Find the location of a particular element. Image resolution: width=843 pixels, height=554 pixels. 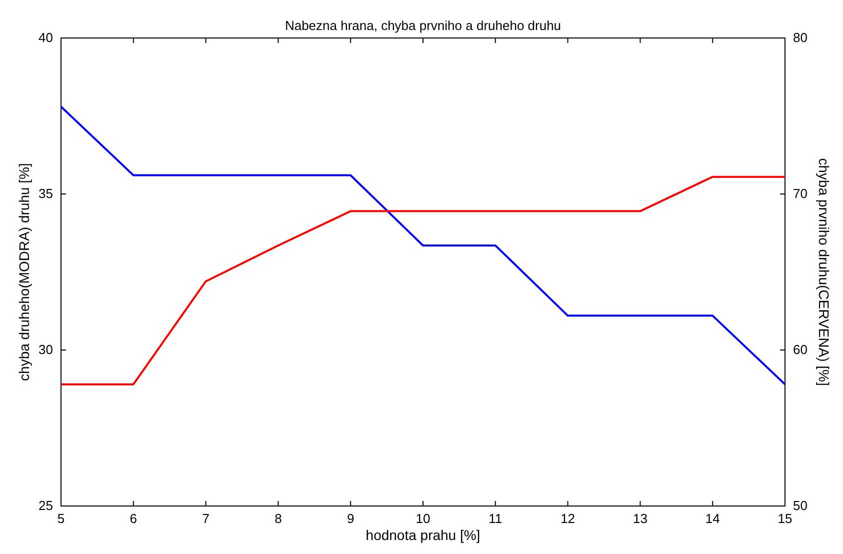

y-tick-label: 25 is located at coordinates (45, 506).